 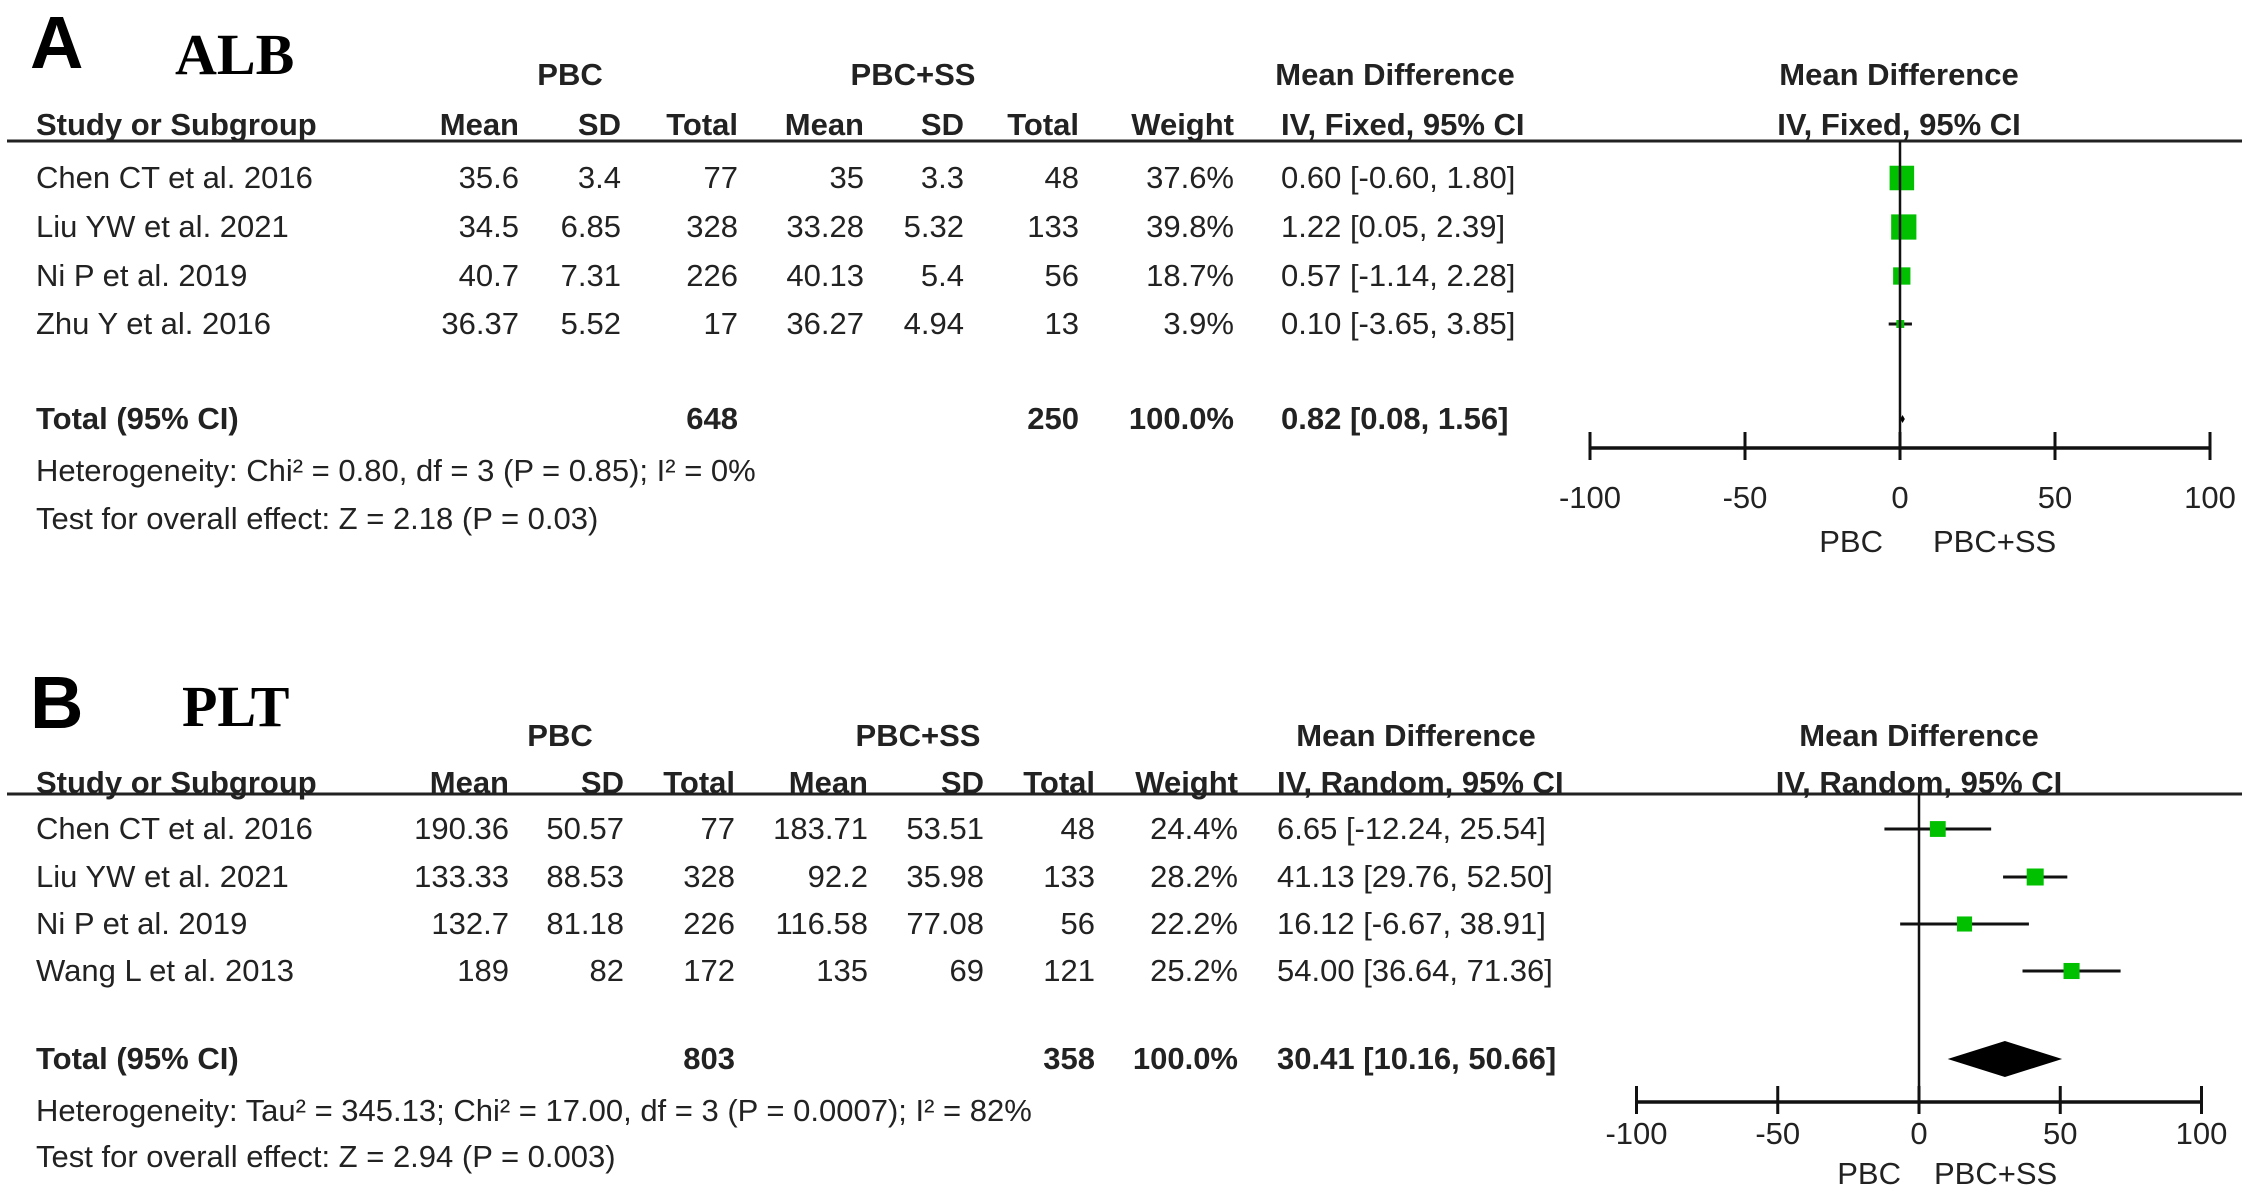 I want to click on study-mean2: 35, so click(x=846, y=177).